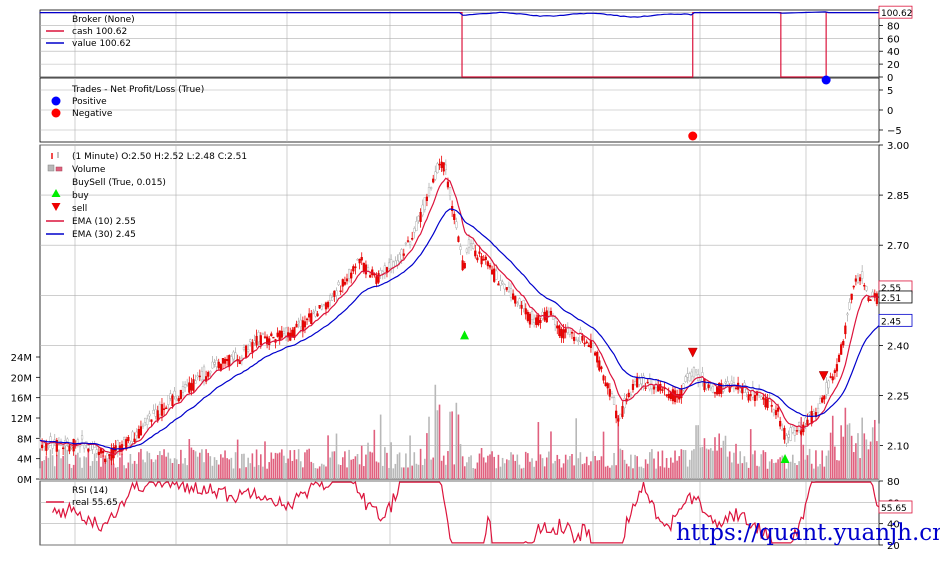 This screenshot has width=940, height=562. I want to click on broker-last-value-tag: 100.62, so click(897, 14).